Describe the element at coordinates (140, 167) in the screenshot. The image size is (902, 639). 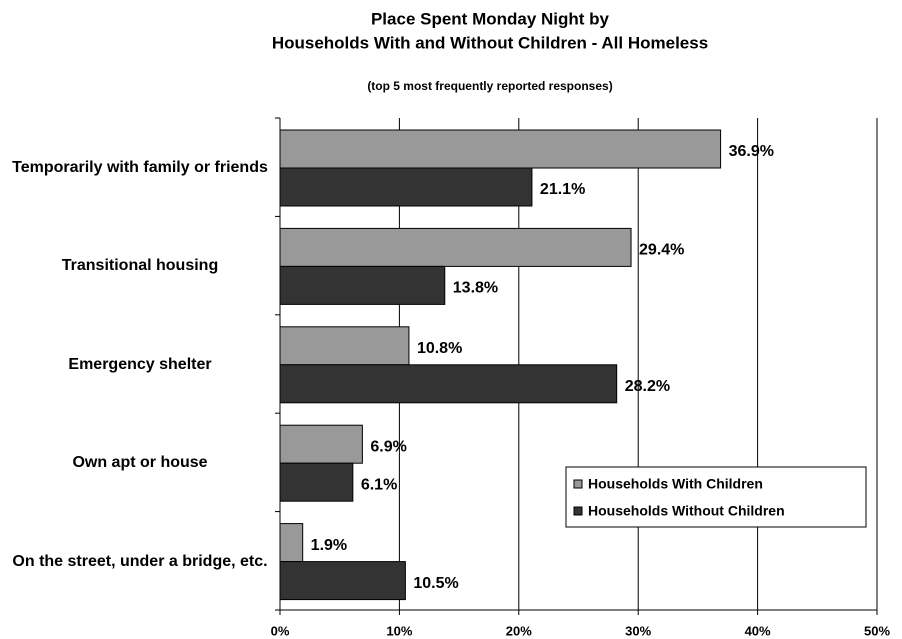
I see `category-label: Temporarily with family or friends` at that location.